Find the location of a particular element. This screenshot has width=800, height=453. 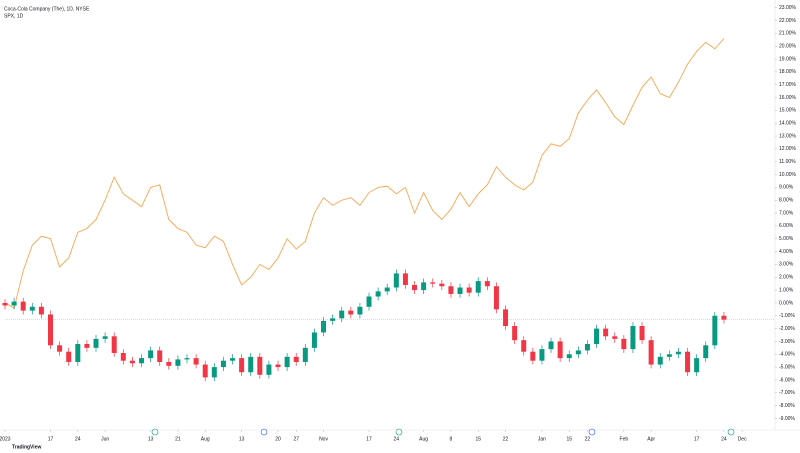

x-tick-label: Jun is located at coordinates (105, 439).